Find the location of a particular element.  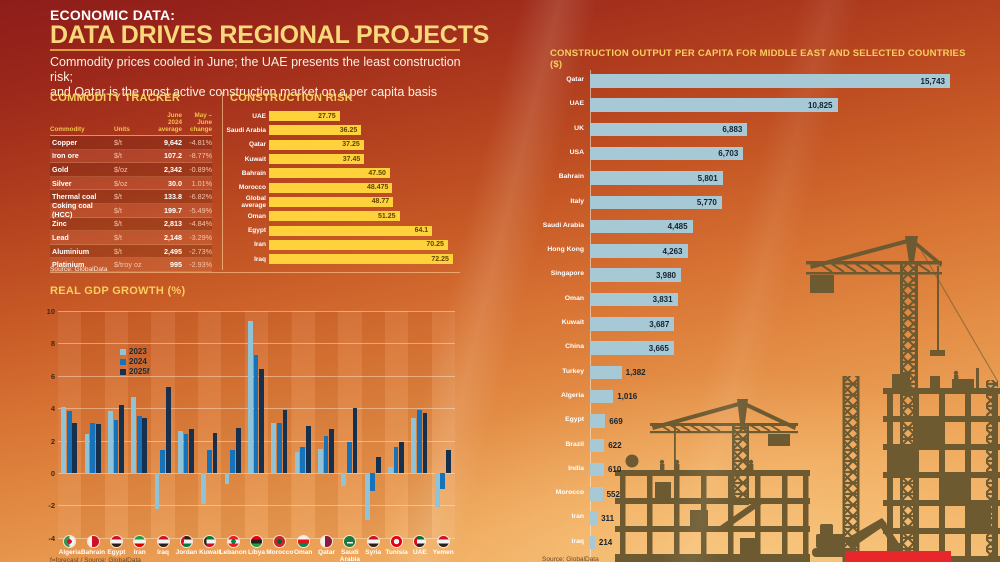

risk-row: Egypt 64.1 is located at coordinates (341, 230).